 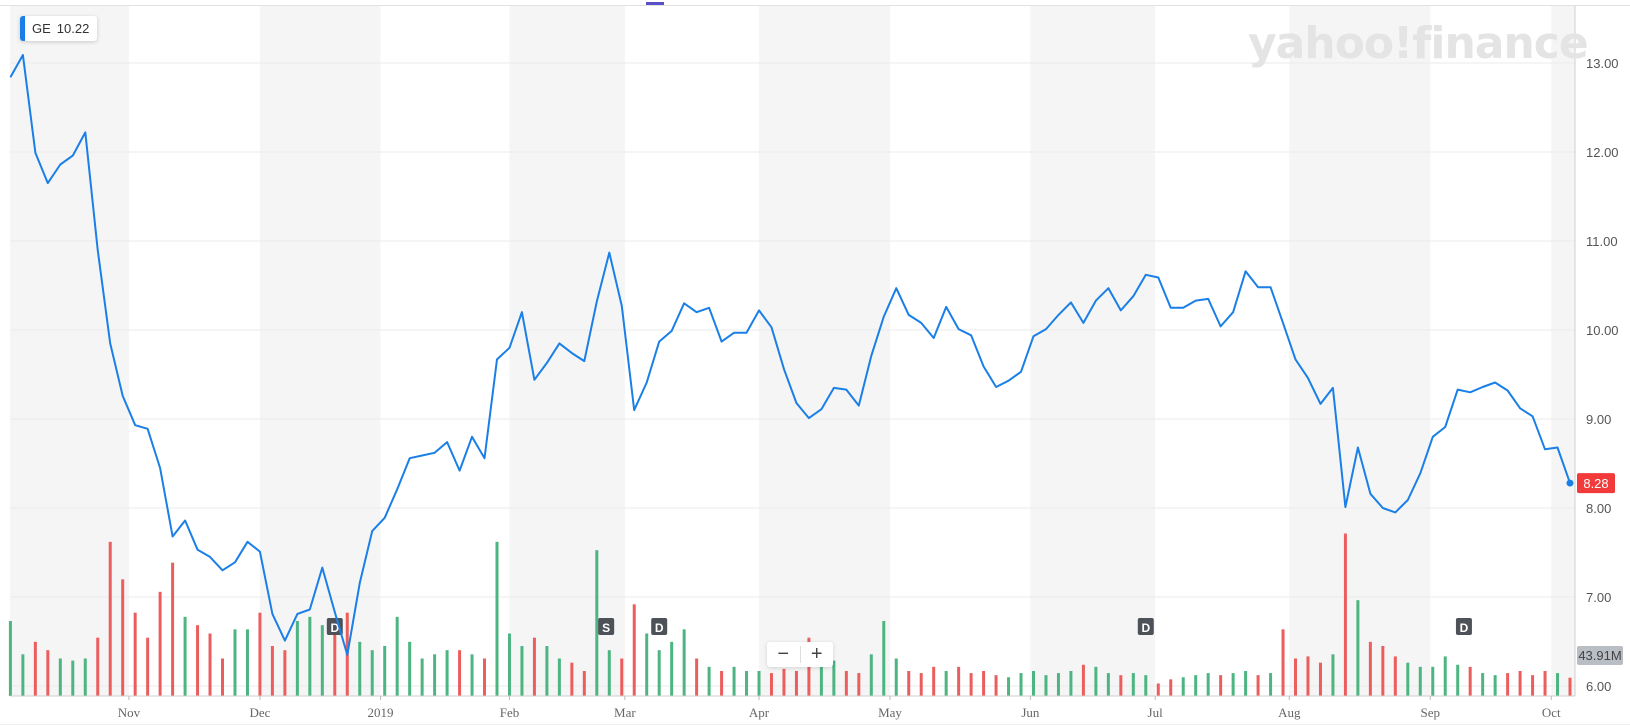 I want to click on range-scroll-indicator, so click(x=655, y=3).